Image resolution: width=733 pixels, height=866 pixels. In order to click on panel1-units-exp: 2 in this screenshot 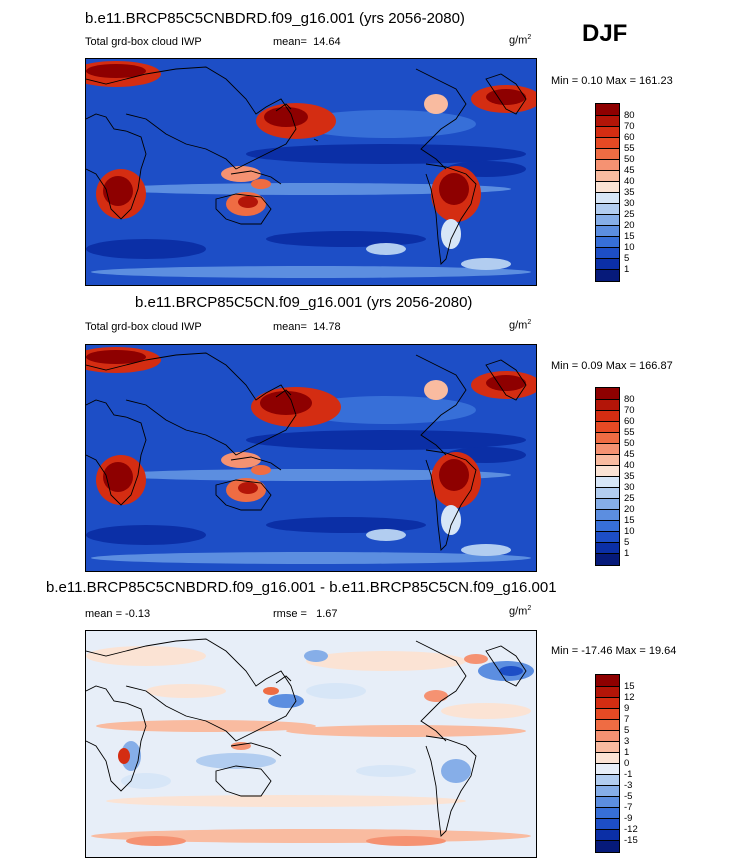, I will do `click(529, 37)`.